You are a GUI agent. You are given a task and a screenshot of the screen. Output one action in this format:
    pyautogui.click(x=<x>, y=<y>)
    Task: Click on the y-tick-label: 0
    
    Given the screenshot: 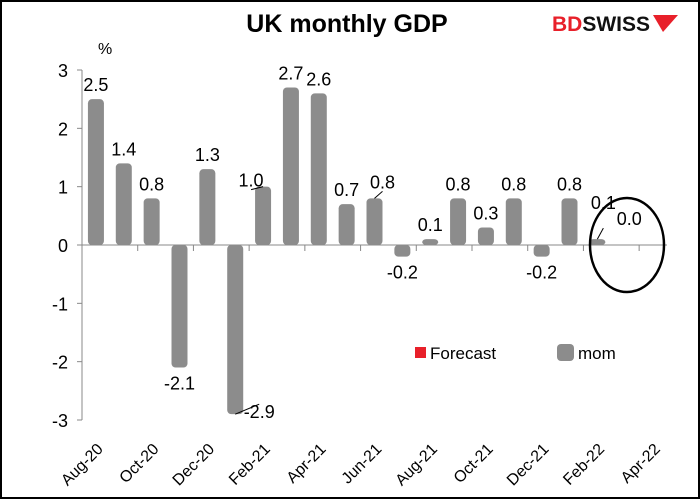 What is the action you would take?
    pyautogui.click(x=63, y=246)
    